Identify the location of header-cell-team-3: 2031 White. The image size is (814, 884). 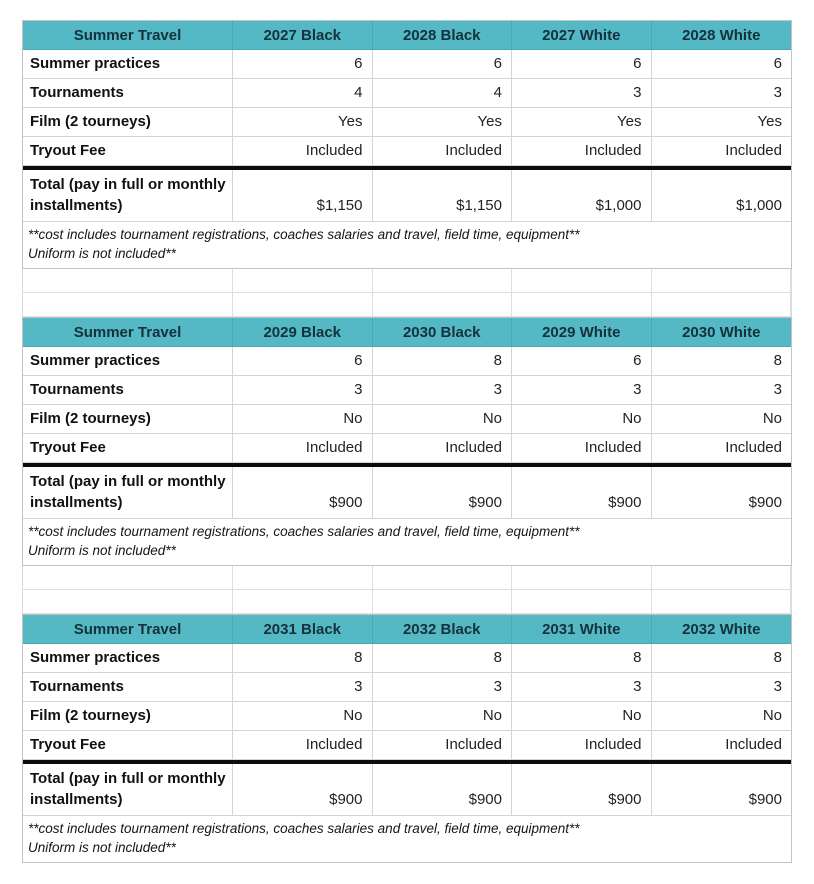
(582, 629).